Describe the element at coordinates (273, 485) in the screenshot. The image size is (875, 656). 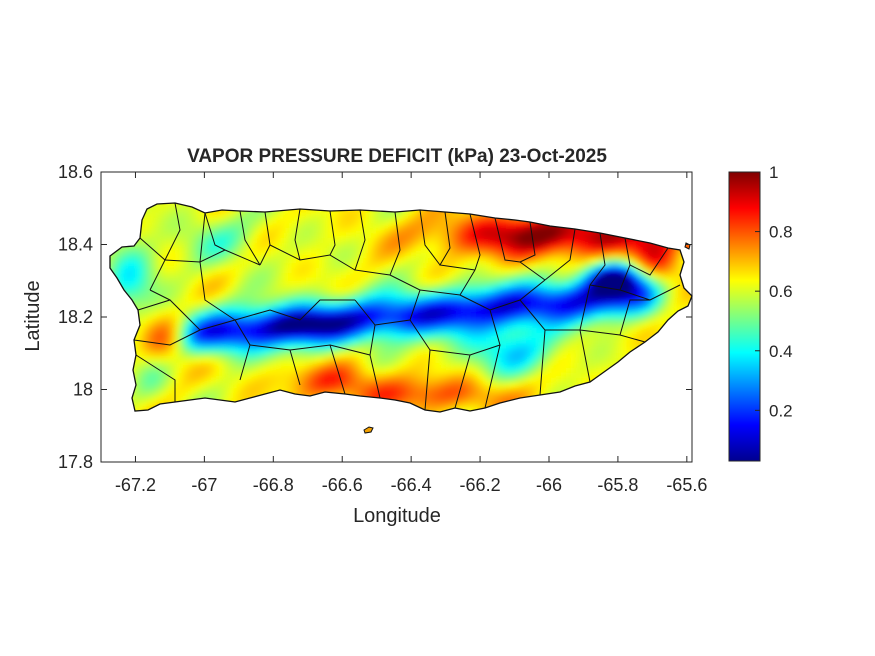
I see `x-tick-label: -66.8` at that location.